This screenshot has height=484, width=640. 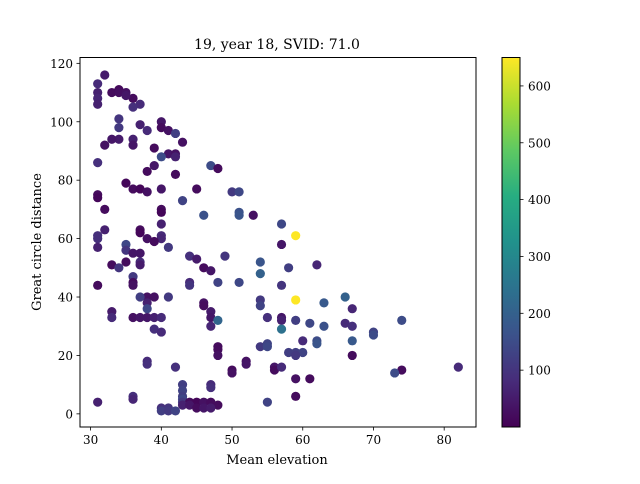 What do you see at coordinates (61, 122) in the screenshot?
I see `y-tick-label: 100` at bounding box center [61, 122].